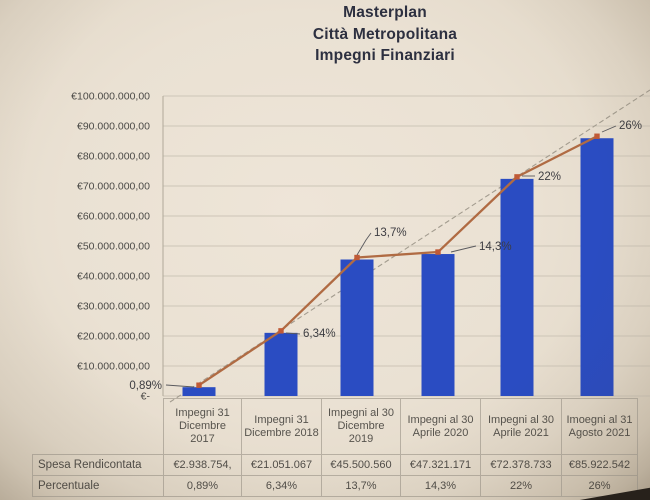 This screenshot has width=650, height=500. Describe the element at coordinates (630, 126) in the screenshot. I see `percent-annotation: 26%` at that location.